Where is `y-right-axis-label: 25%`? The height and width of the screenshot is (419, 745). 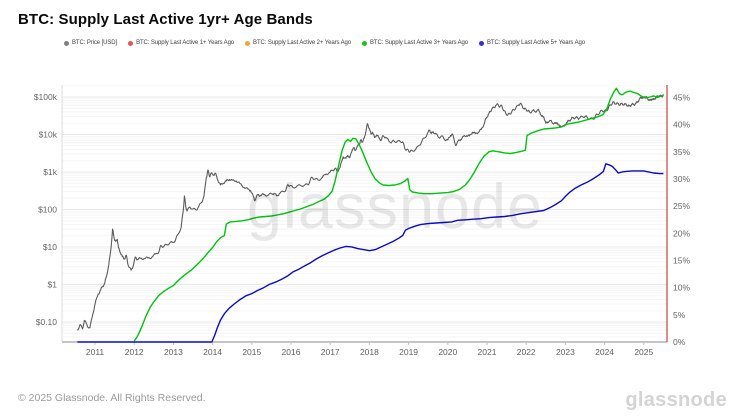 y-right-axis-label: 25% is located at coordinates (681, 206).